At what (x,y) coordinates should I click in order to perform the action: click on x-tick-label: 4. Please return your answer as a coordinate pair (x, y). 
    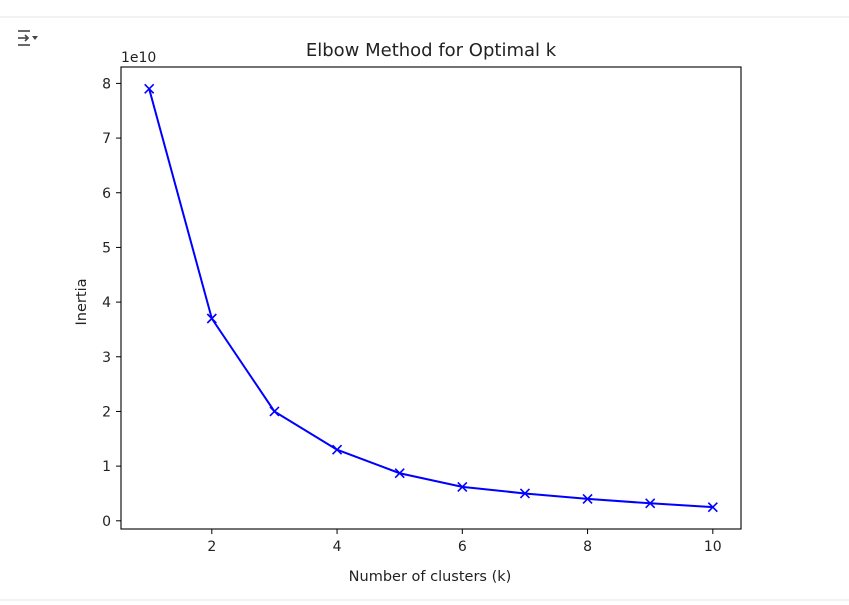
    Looking at the image, I should click on (337, 547).